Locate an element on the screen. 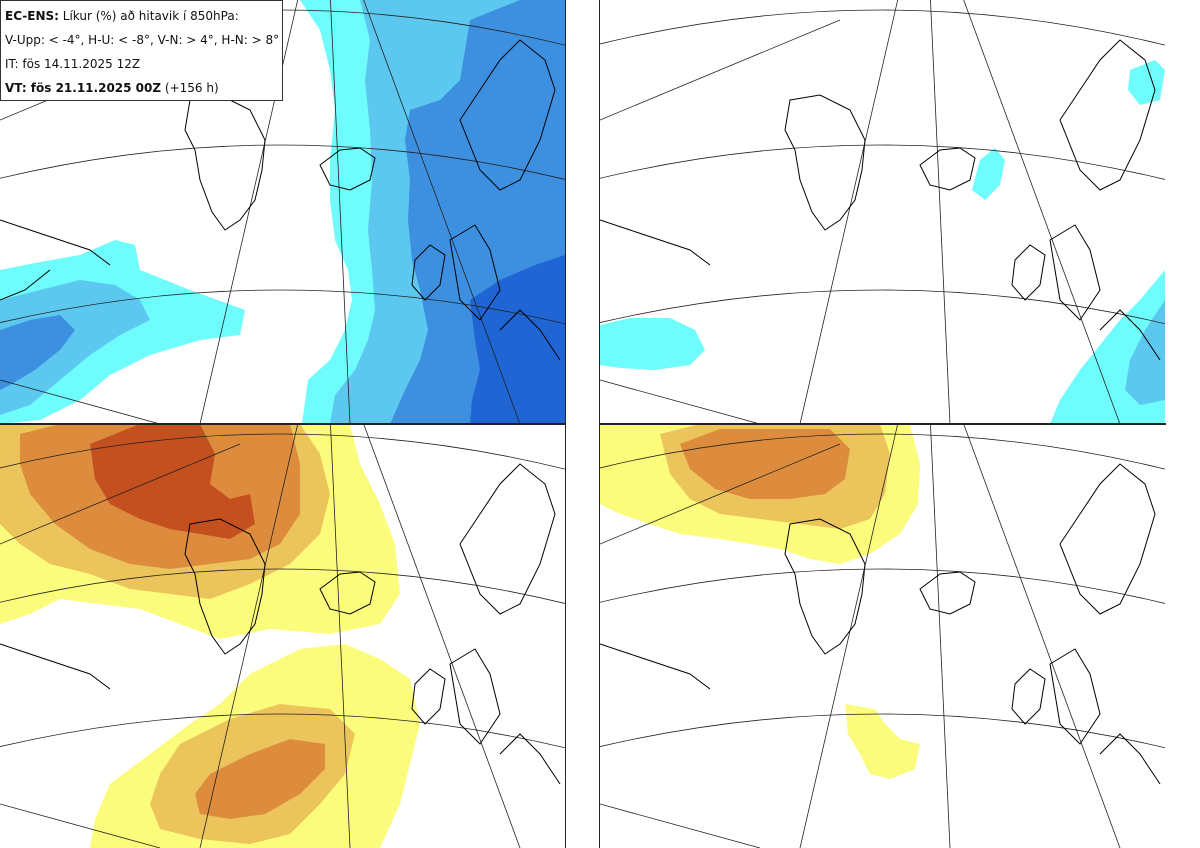 This screenshot has width=1200, height=848. prob-area-north is located at coordinates (1146, 82).